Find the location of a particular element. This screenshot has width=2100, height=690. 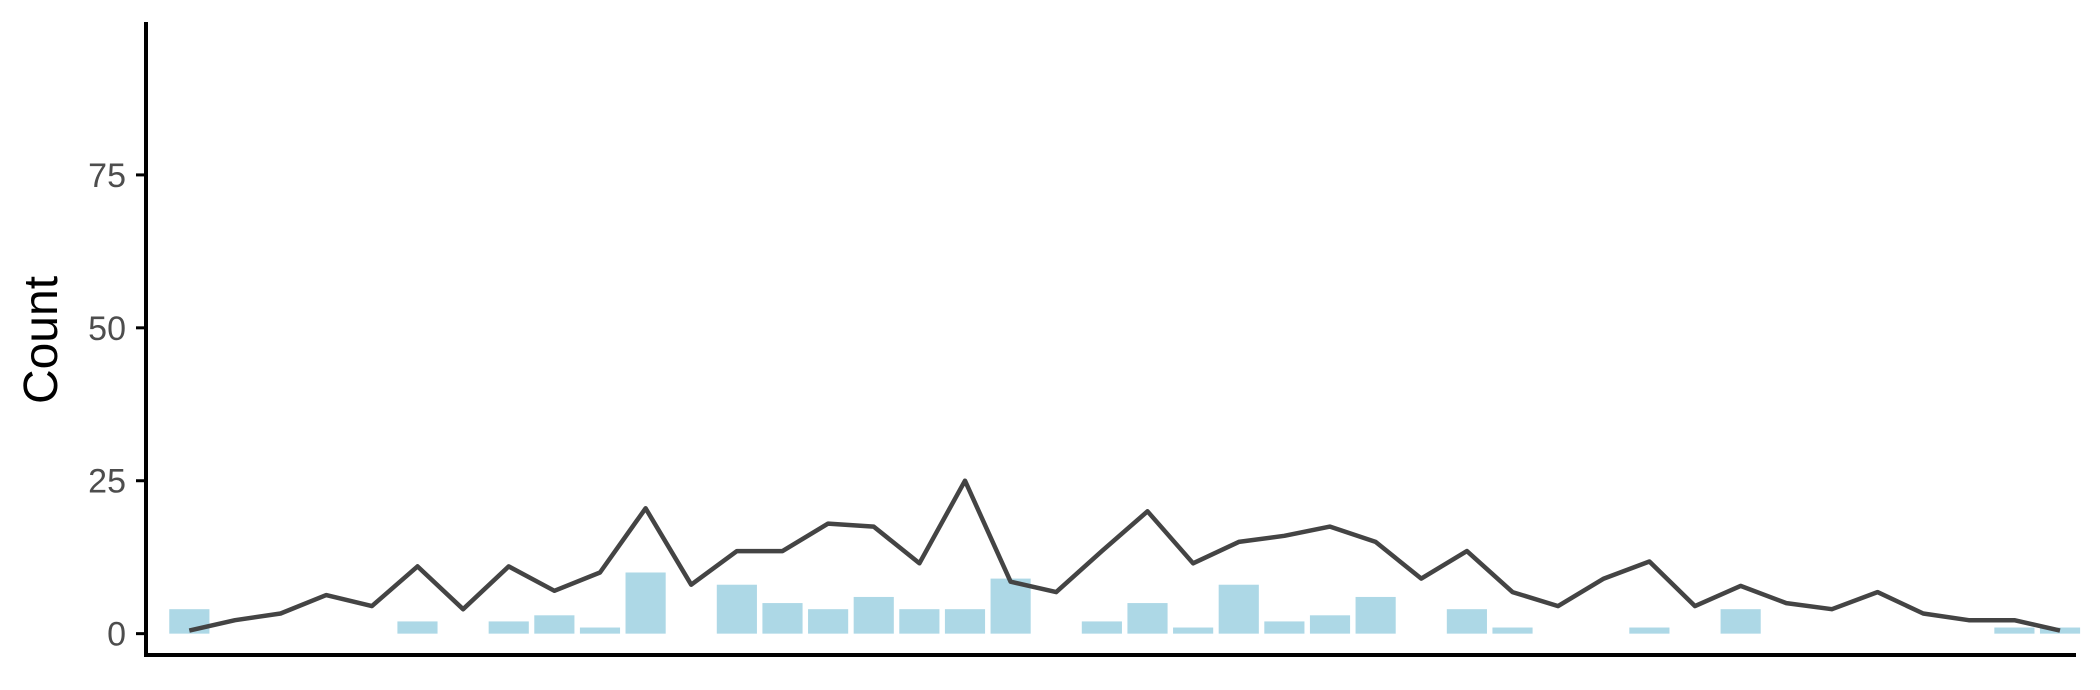

bar-series is located at coordinates (1125, 603).